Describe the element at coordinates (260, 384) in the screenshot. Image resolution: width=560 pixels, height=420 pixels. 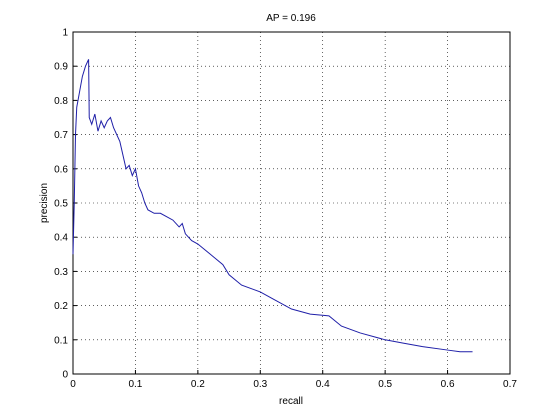
I see `x-tick-label: 0.3` at that location.